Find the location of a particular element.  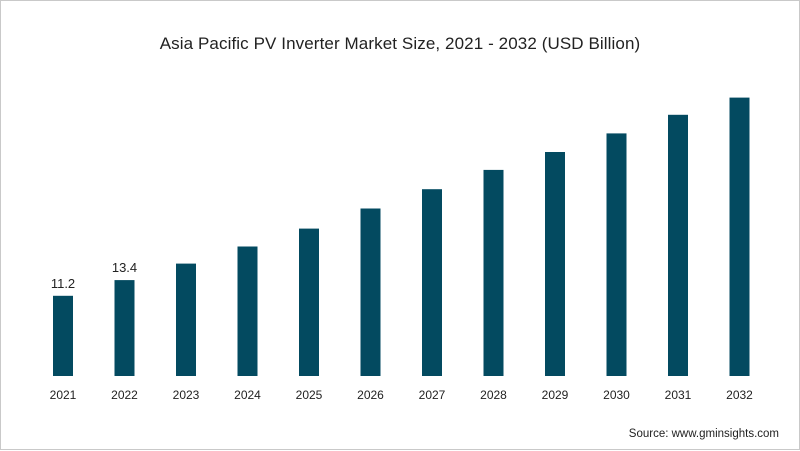

bar-2032 is located at coordinates (739, 236).